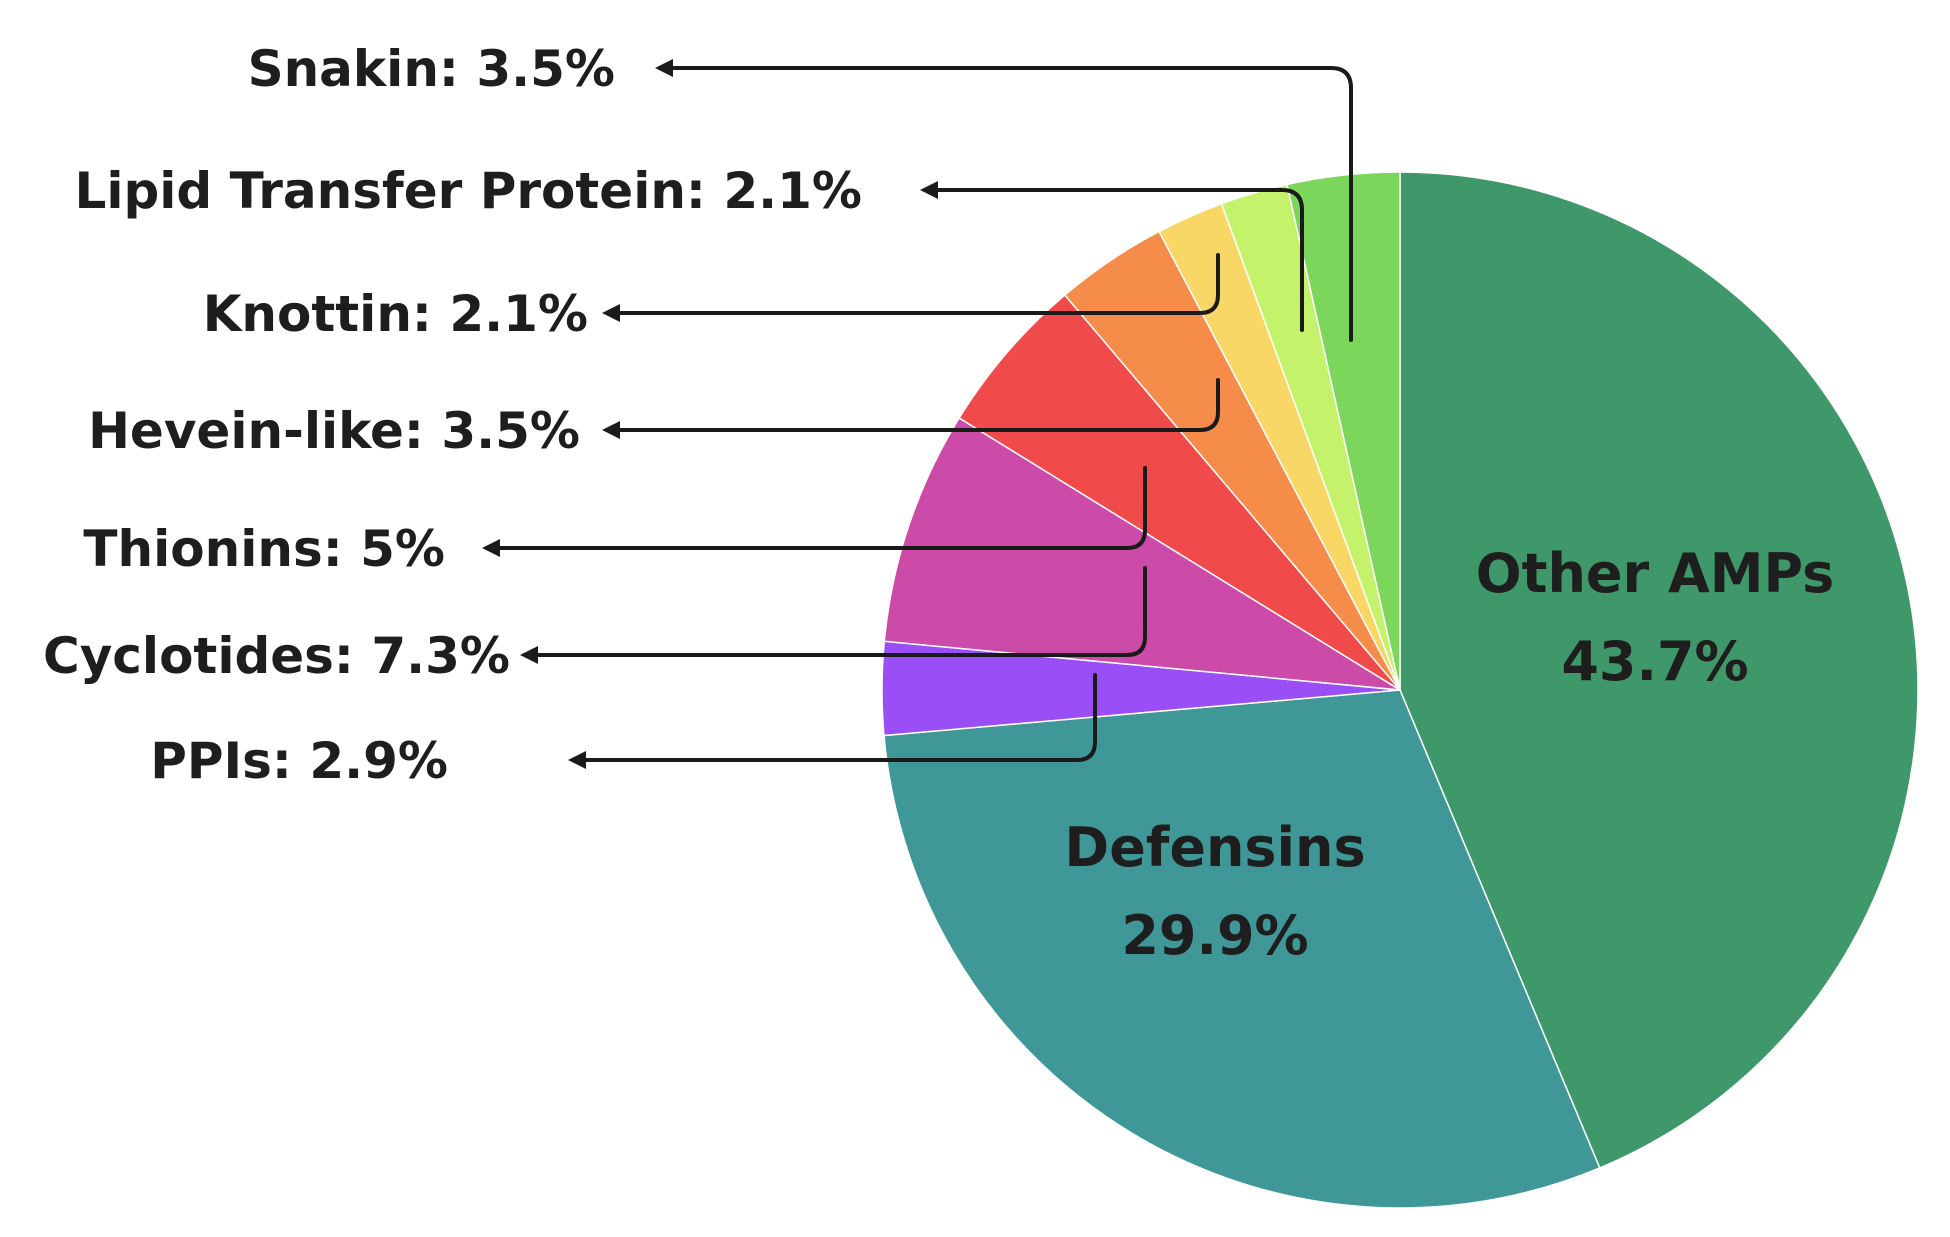  I want to click on pie-slice-snakin, so click(1343, 431).